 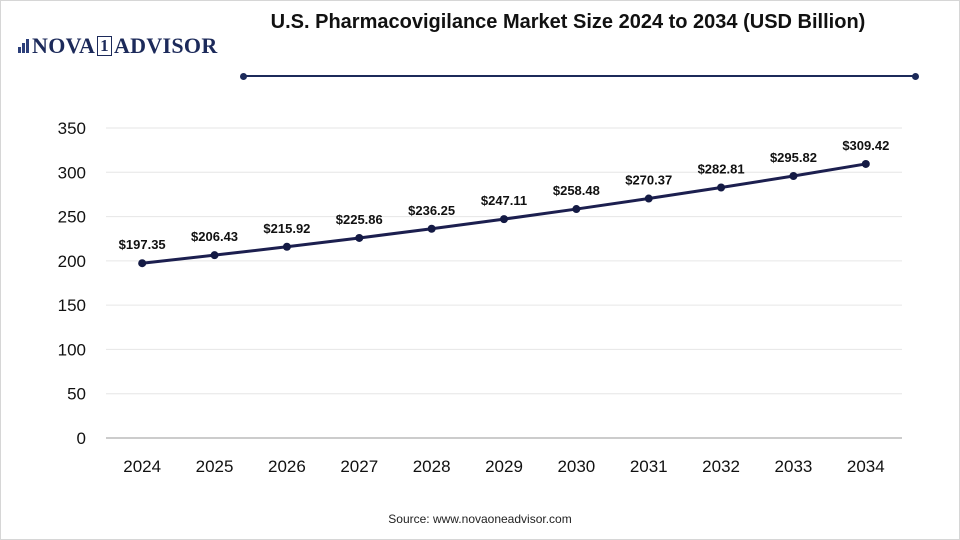 I want to click on x-tick-label-2026: 2026, so click(x=287, y=466).